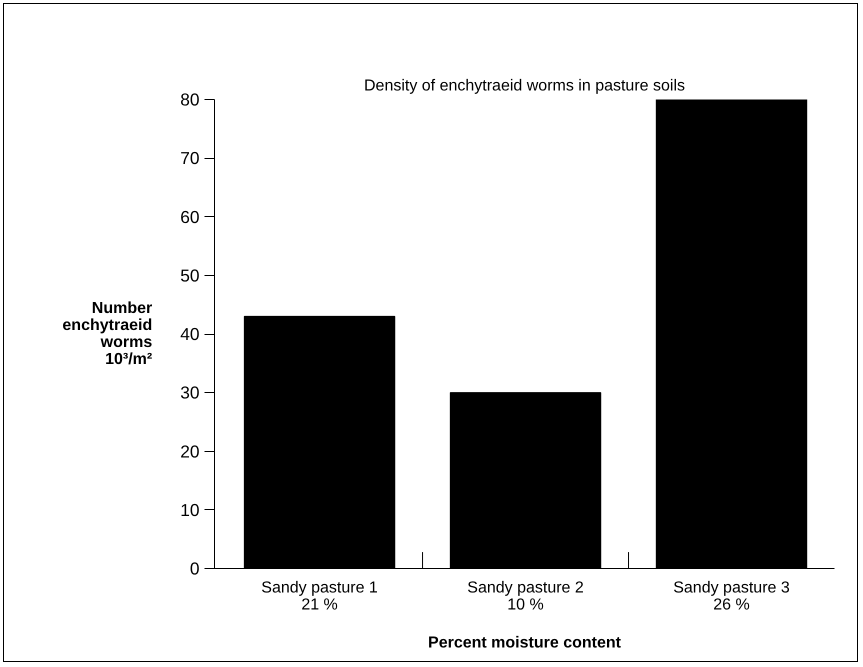 Image resolution: width=863 pixels, height=667 pixels. What do you see at coordinates (190, 451) in the screenshot?
I see `y-tick-label: 20` at bounding box center [190, 451].